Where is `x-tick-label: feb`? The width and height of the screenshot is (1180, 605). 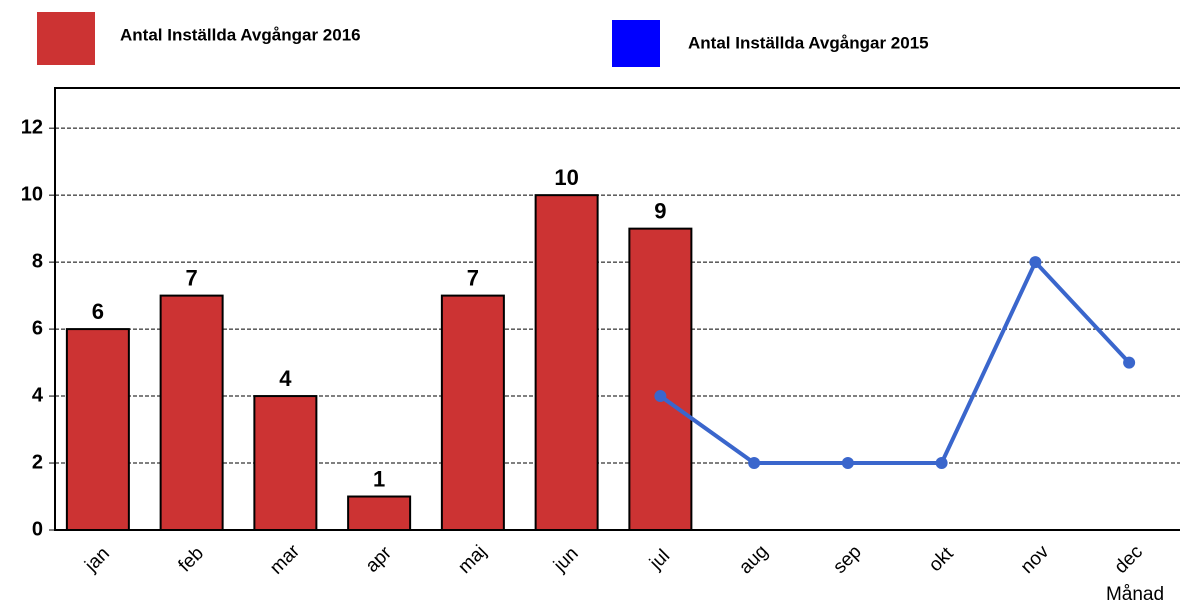
x-tick-label: feb is located at coordinates (192, 560).